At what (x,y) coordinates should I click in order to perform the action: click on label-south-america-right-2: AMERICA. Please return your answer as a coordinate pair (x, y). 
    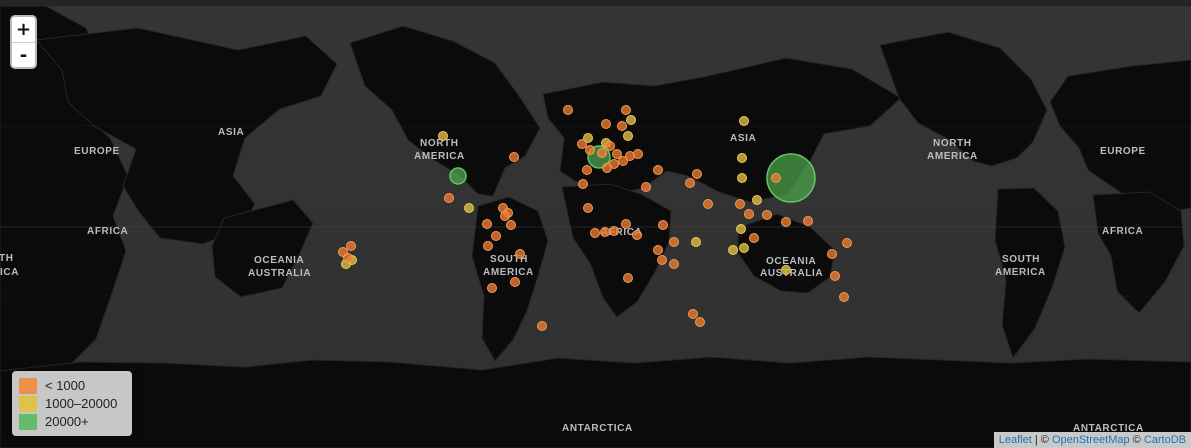
    Looking at the image, I should click on (1020, 272).